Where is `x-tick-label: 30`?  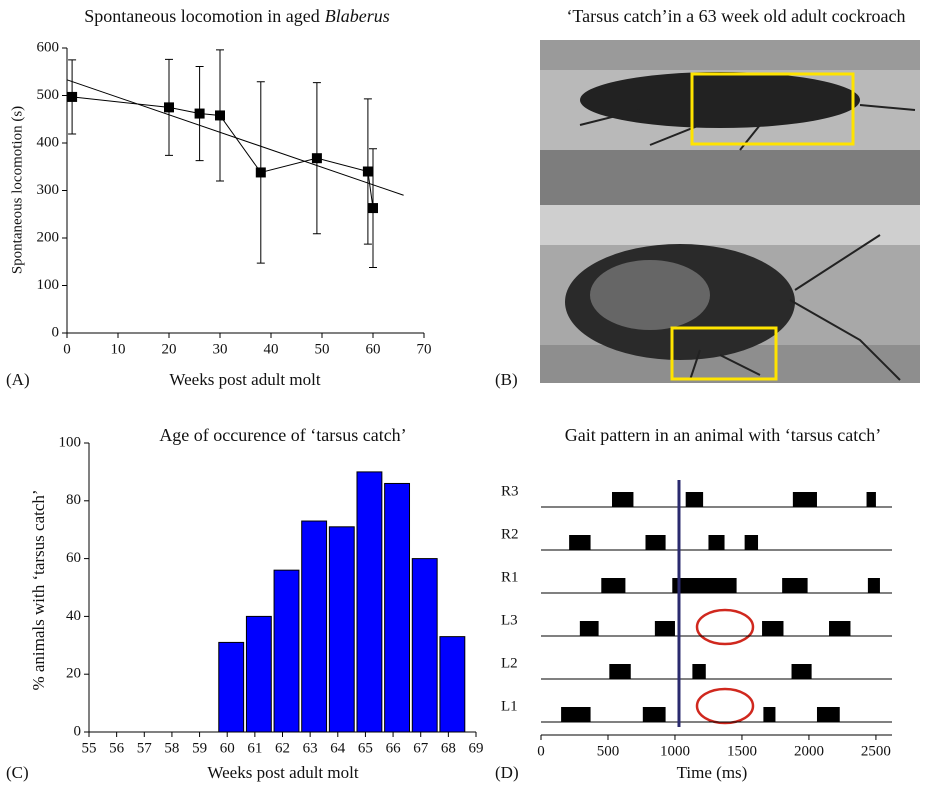 x-tick-label: 30 is located at coordinates (220, 349).